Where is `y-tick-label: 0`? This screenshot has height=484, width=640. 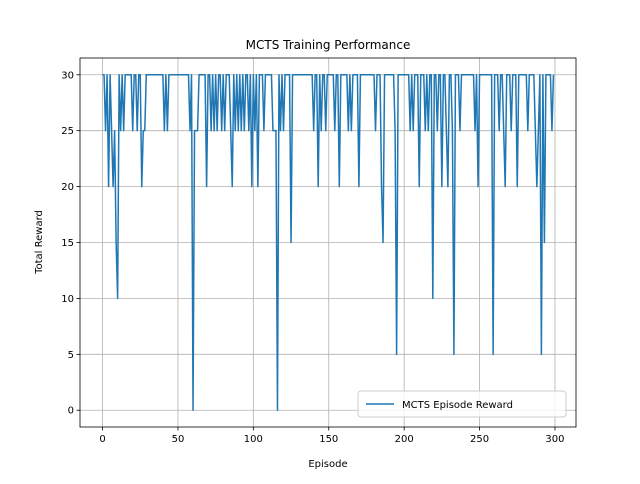
y-tick-label: 0 is located at coordinates (71, 411).